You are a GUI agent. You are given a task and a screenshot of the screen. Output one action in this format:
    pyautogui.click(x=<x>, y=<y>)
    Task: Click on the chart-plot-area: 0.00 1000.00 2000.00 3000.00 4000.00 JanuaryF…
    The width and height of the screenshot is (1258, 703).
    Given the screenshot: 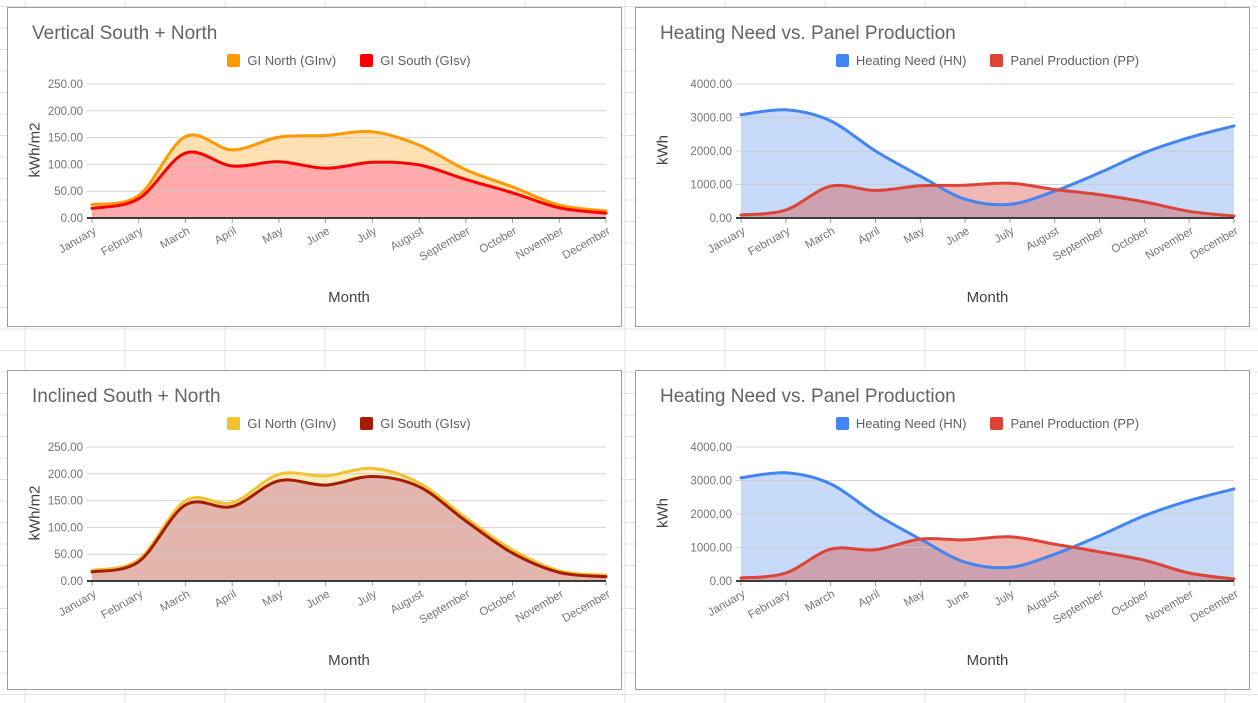 What is the action you would take?
    pyautogui.click(x=965, y=534)
    